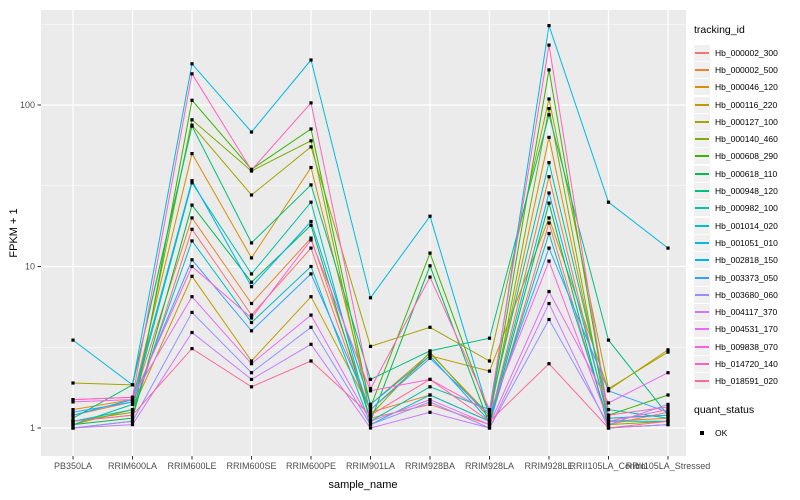 The image size is (800, 500). I want to click on legend-item: Hb_000046_120, so click(746, 87).